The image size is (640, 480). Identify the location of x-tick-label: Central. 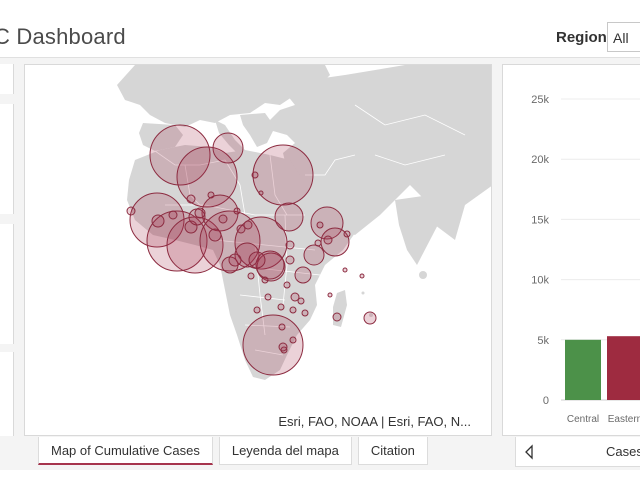
(583, 419).